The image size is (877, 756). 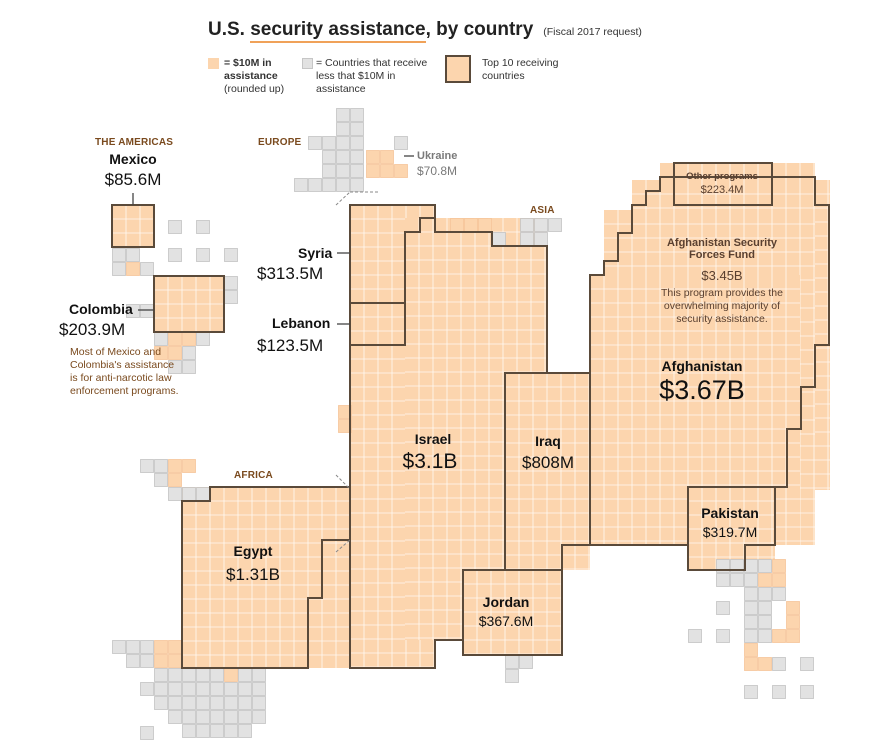 What do you see at coordinates (458, 69) in the screenshot?
I see `legend-top10-swatch` at bounding box center [458, 69].